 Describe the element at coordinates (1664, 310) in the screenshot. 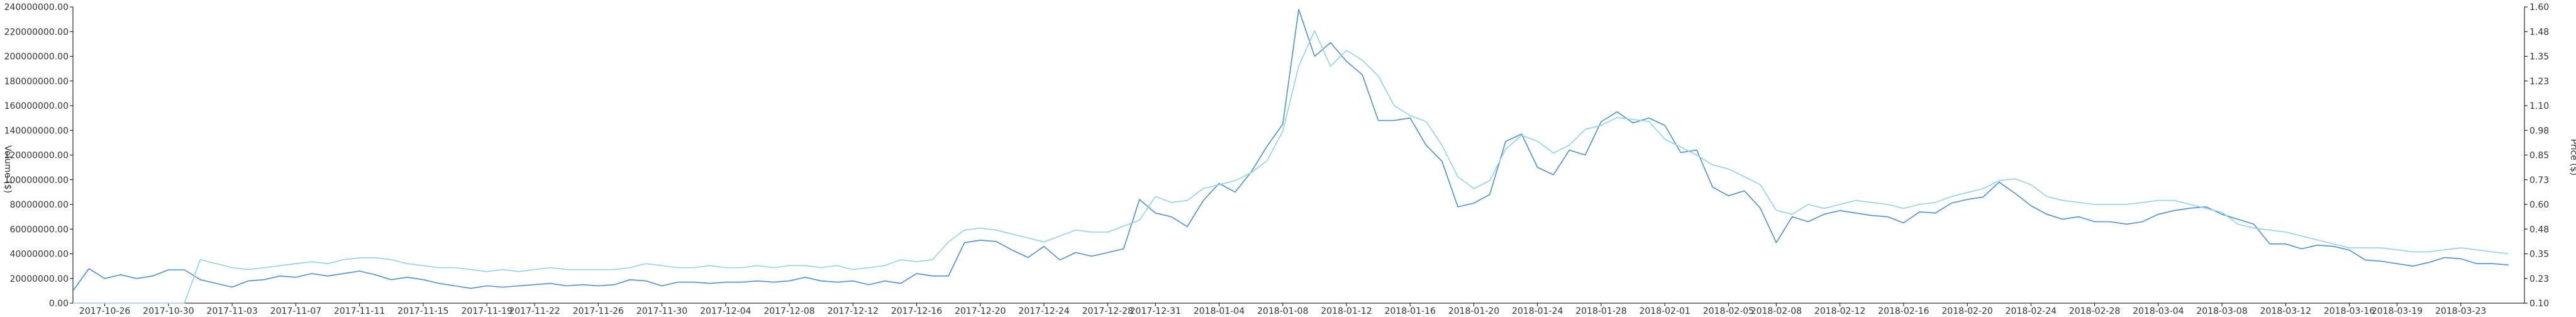

I see `x-tick-label: 2018-02-01` at that location.